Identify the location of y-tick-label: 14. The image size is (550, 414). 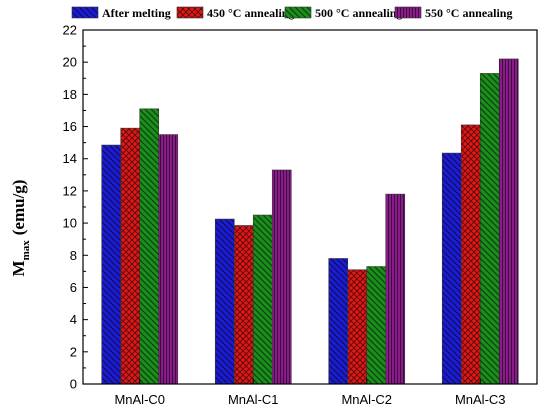
(70, 158).